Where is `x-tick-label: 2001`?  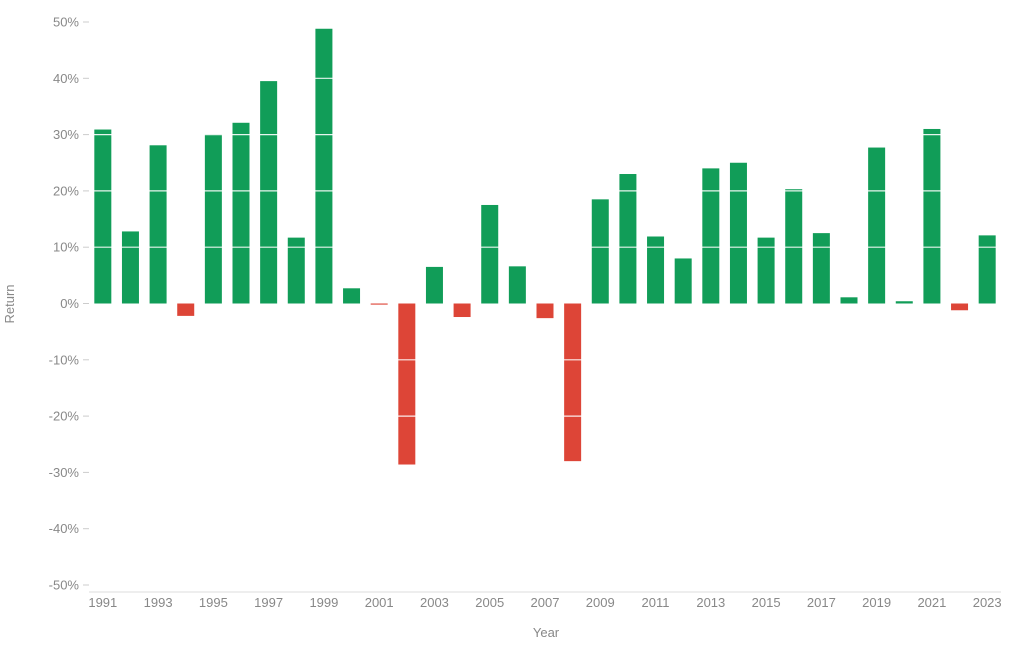 x-tick-label: 2001 is located at coordinates (379, 602).